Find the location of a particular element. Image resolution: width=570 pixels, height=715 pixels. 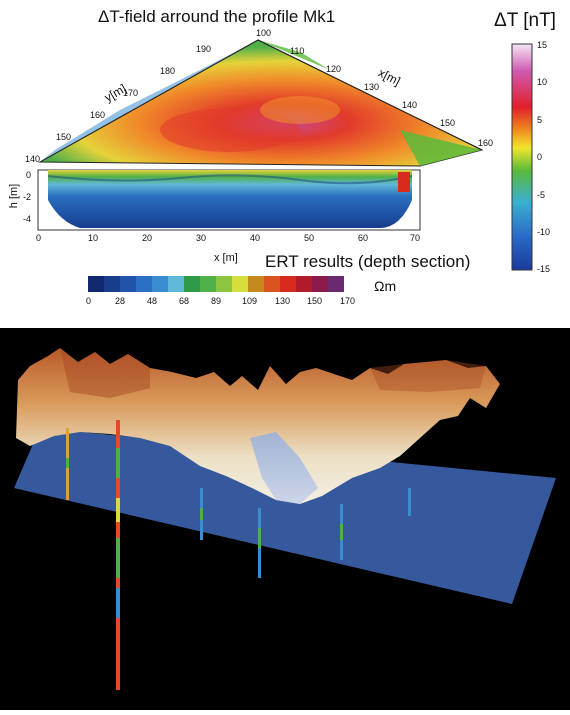

sx-tick-30: 30 is located at coordinates (201, 238).